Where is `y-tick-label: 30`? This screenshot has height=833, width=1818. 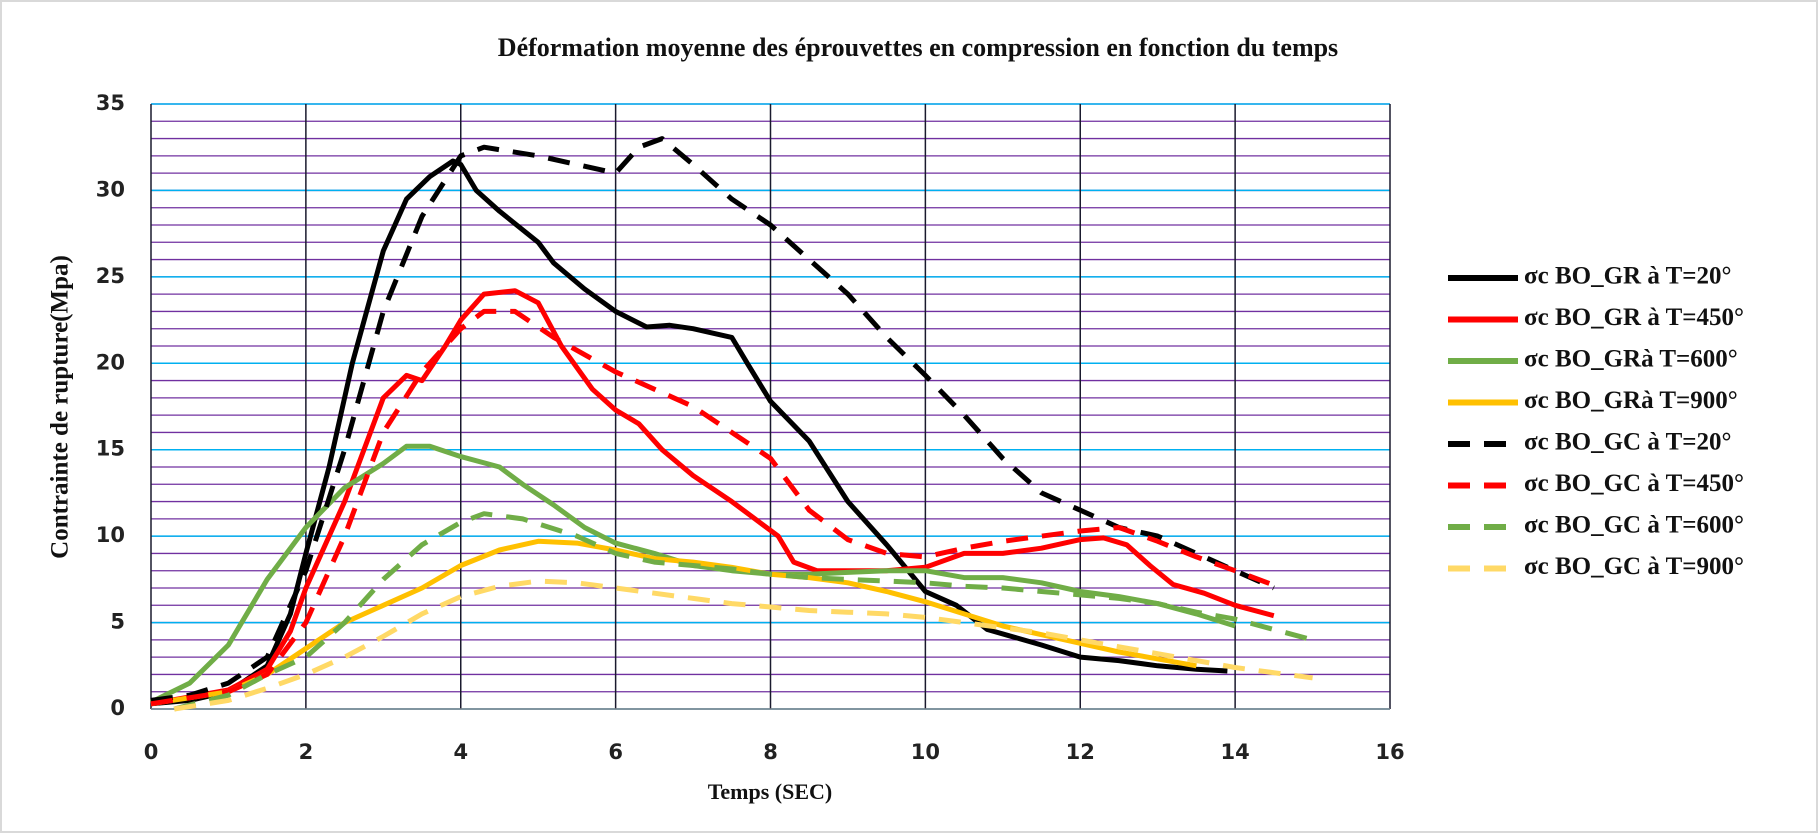 y-tick-label: 30 is located at coordinates (110, 189).